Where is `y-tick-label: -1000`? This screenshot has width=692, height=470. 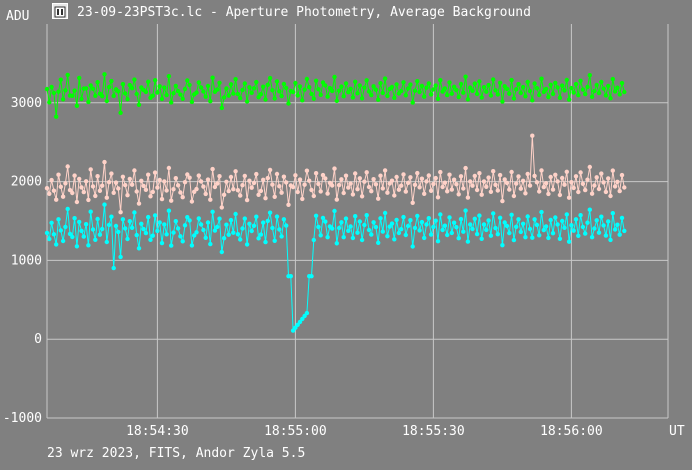 y-tick-label: -1000 is located at coordinates (22, 418).